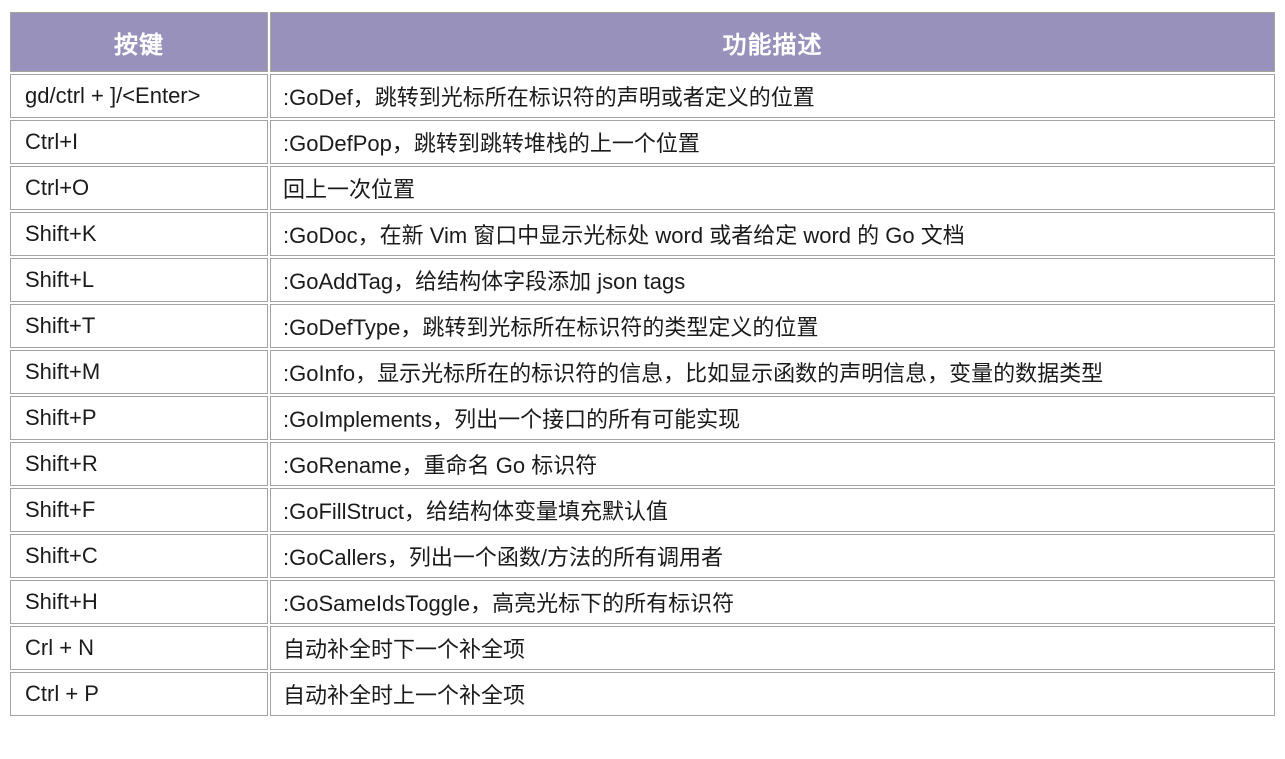 The width and height of the screenshot is (1285, 759). I want to click on key-cell: Shift+R, so click(139, 464).